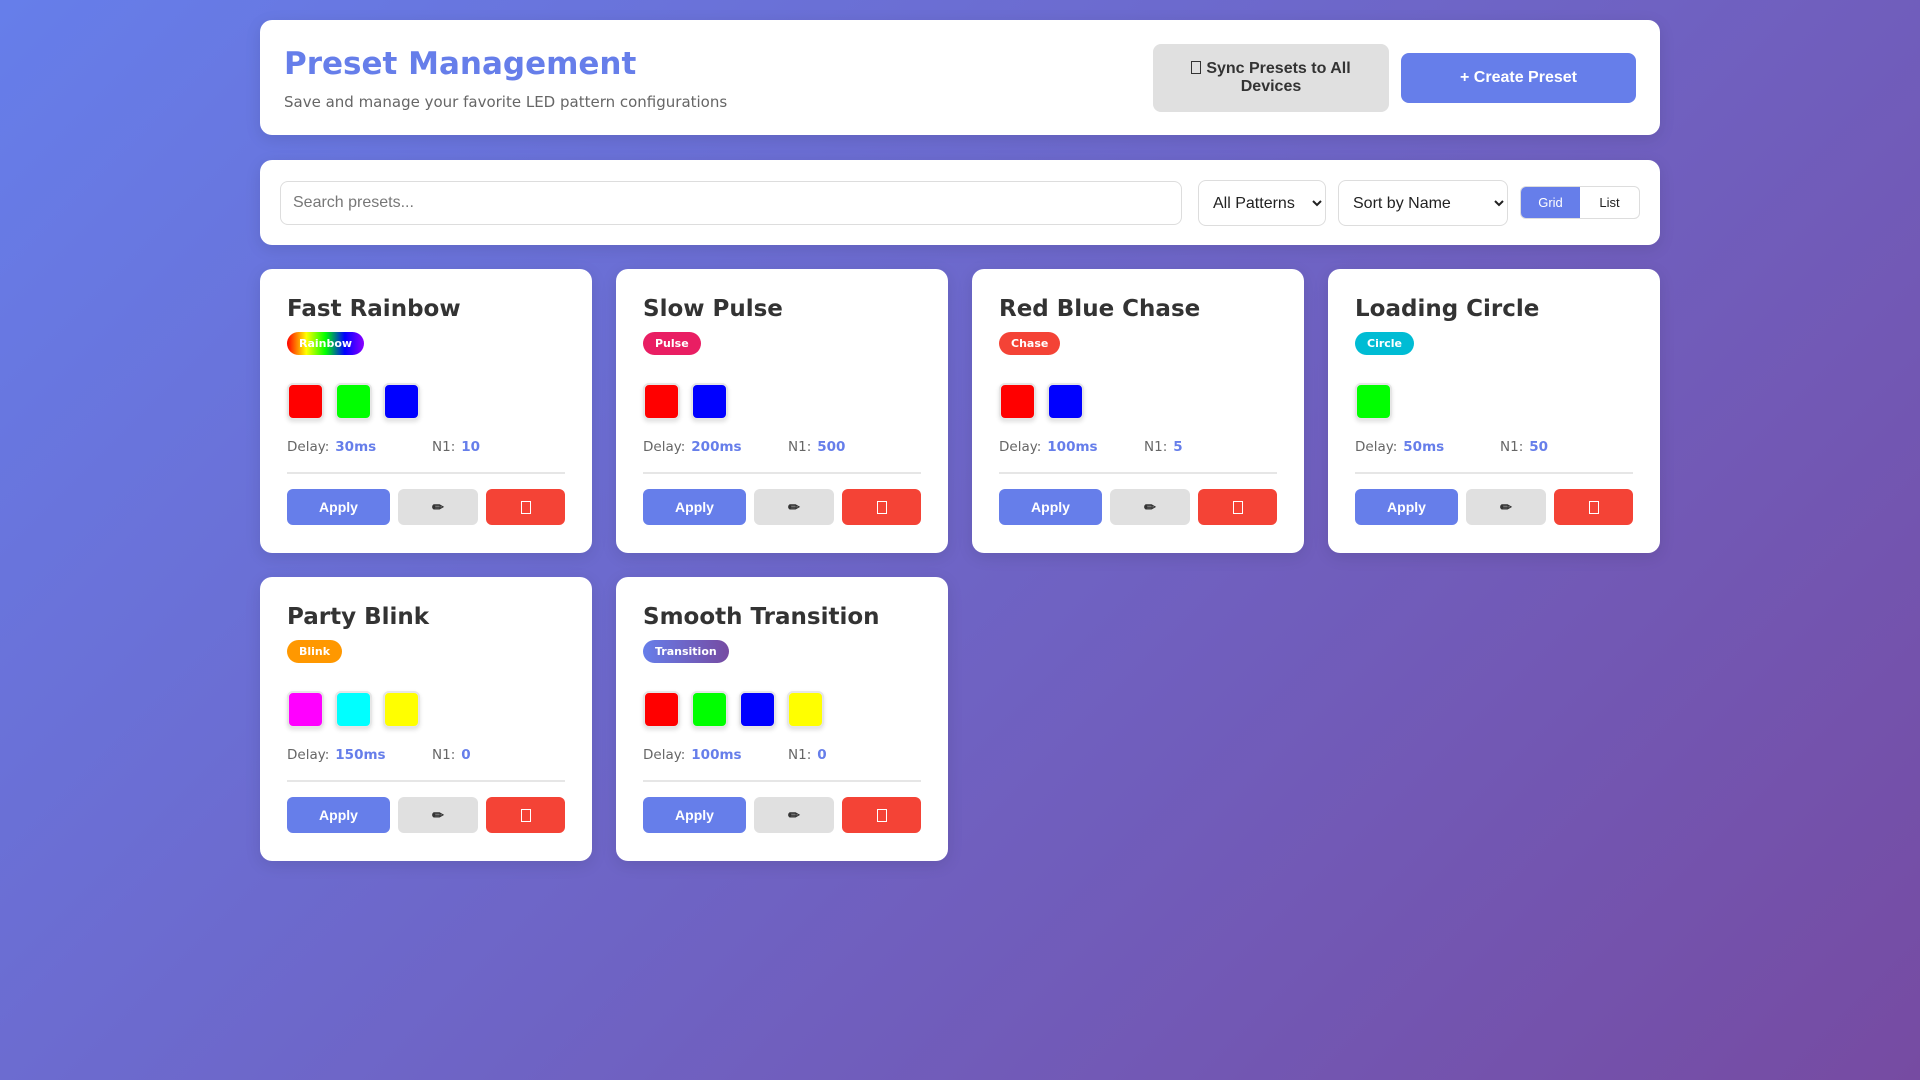  Describe the element at coordinates (761, 617) in the screenshot. I see `preset-name: Smooth Transition` at that location.